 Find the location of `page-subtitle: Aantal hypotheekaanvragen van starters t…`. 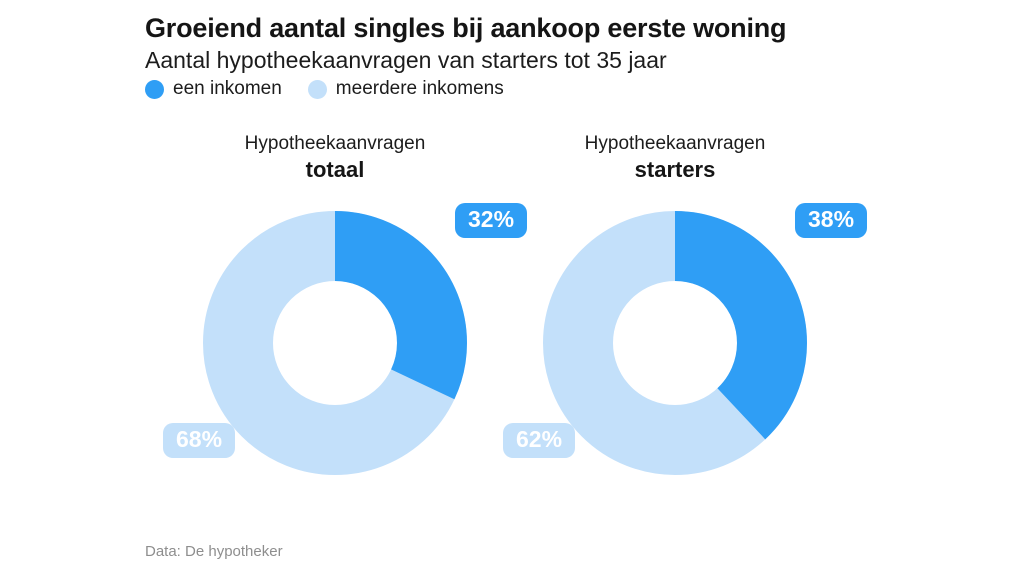

page-subtitle: Aantal hypotheekaanvragen van starters t… is located at coordinates (406, 60).